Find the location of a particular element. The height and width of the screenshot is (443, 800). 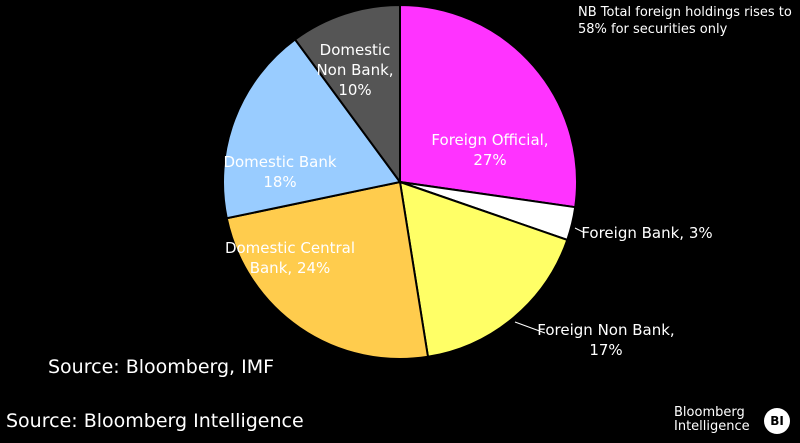

logo-badge: BI is located at coordinates (777, 421).